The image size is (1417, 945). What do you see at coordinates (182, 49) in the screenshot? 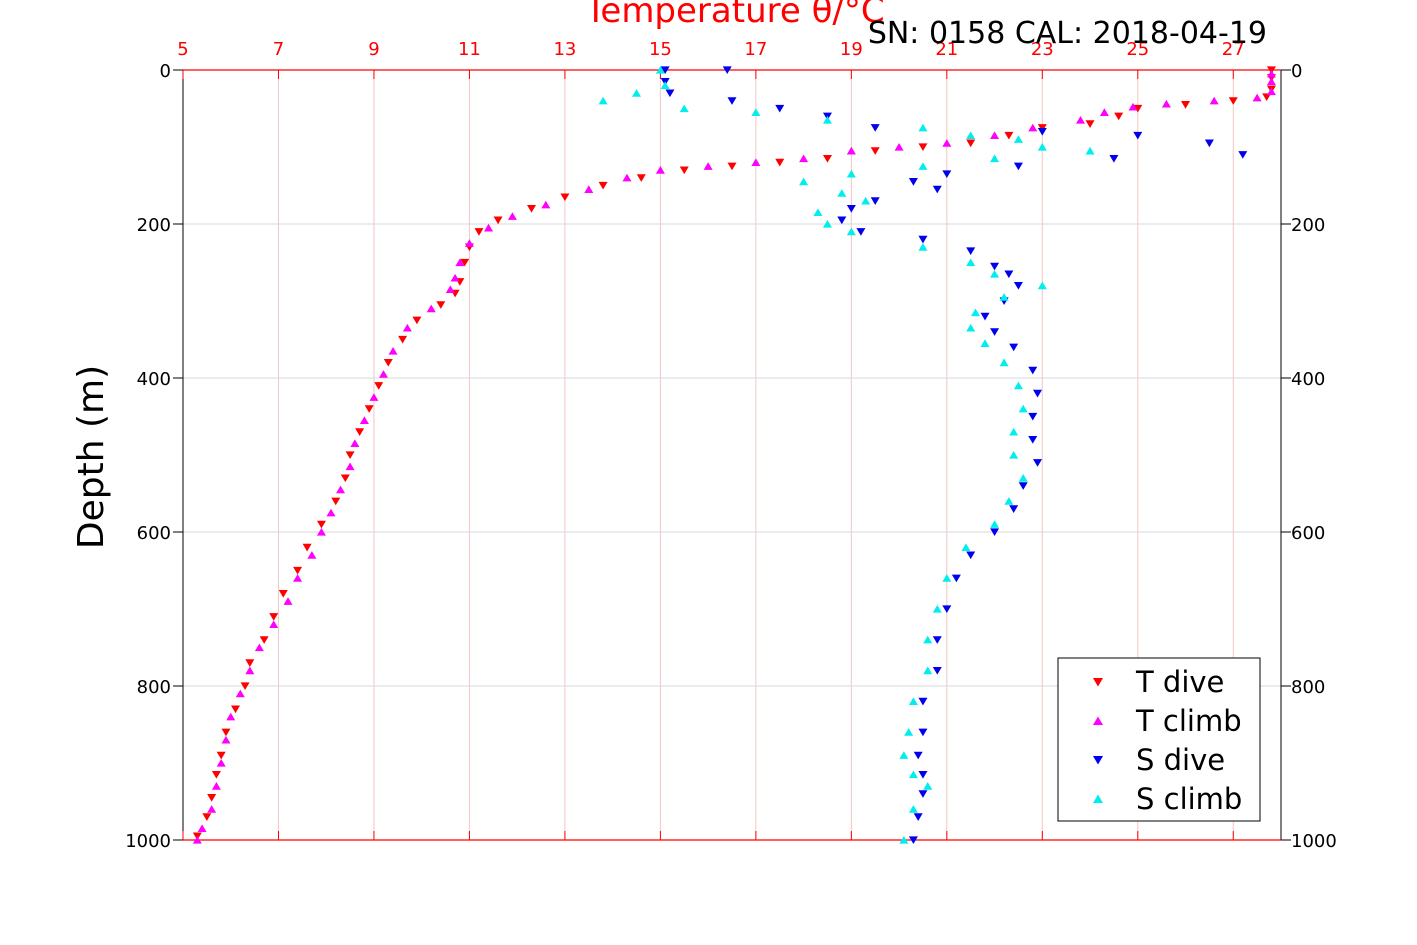
I see `x-tick-label: 5` at bounding box center [182, 49].